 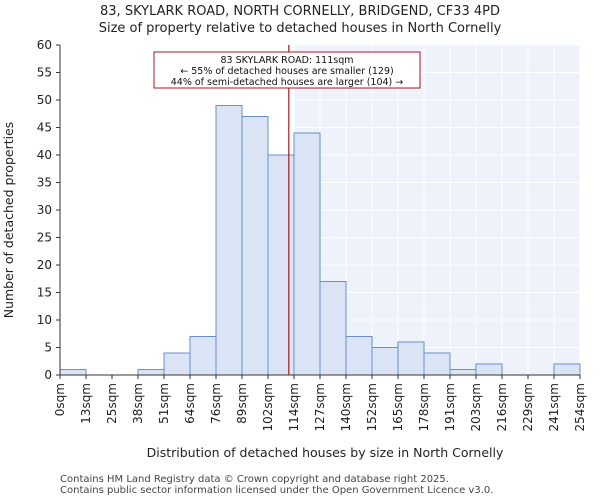 What do you see at coordinates (48, 348) in the screenshot?
I see `y-tick-label: 5` at bounding box center [48, 348].